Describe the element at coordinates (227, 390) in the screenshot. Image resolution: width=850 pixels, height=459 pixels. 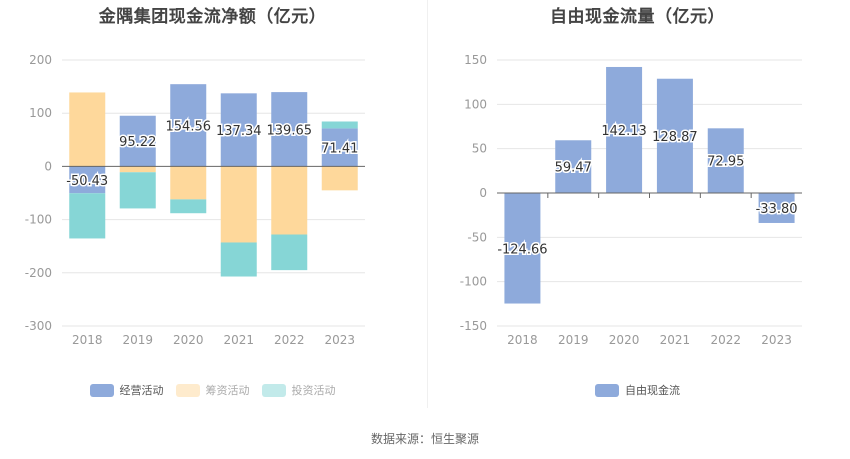
I see `legend-label: 筹资活动` at that location.